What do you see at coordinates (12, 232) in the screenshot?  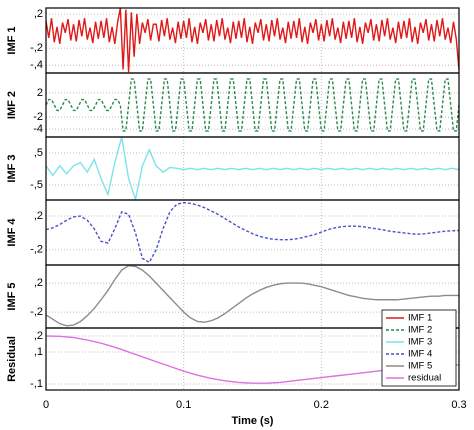 I see `y-axis-label: IMF 4` at bounding box center [12, 232].